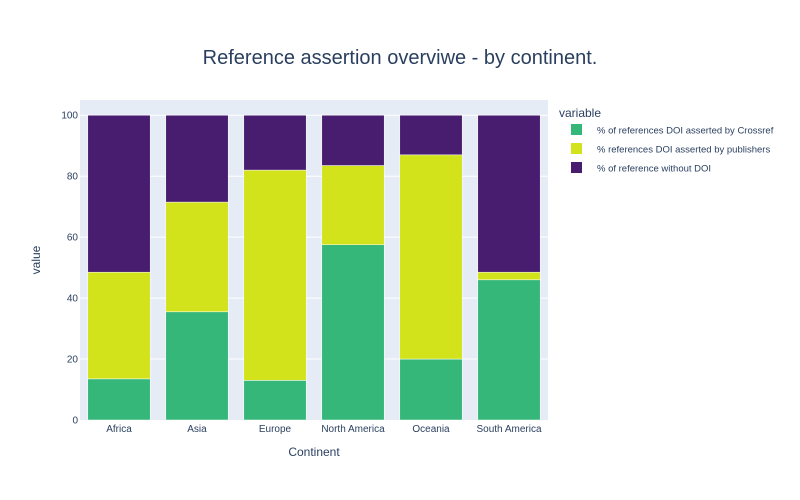 The width and height of the screenshot is (800, 500). Describe the element at coordinates (654, 169) in the screenshot. I see `legend-label: % of reference without DOI` at that location.